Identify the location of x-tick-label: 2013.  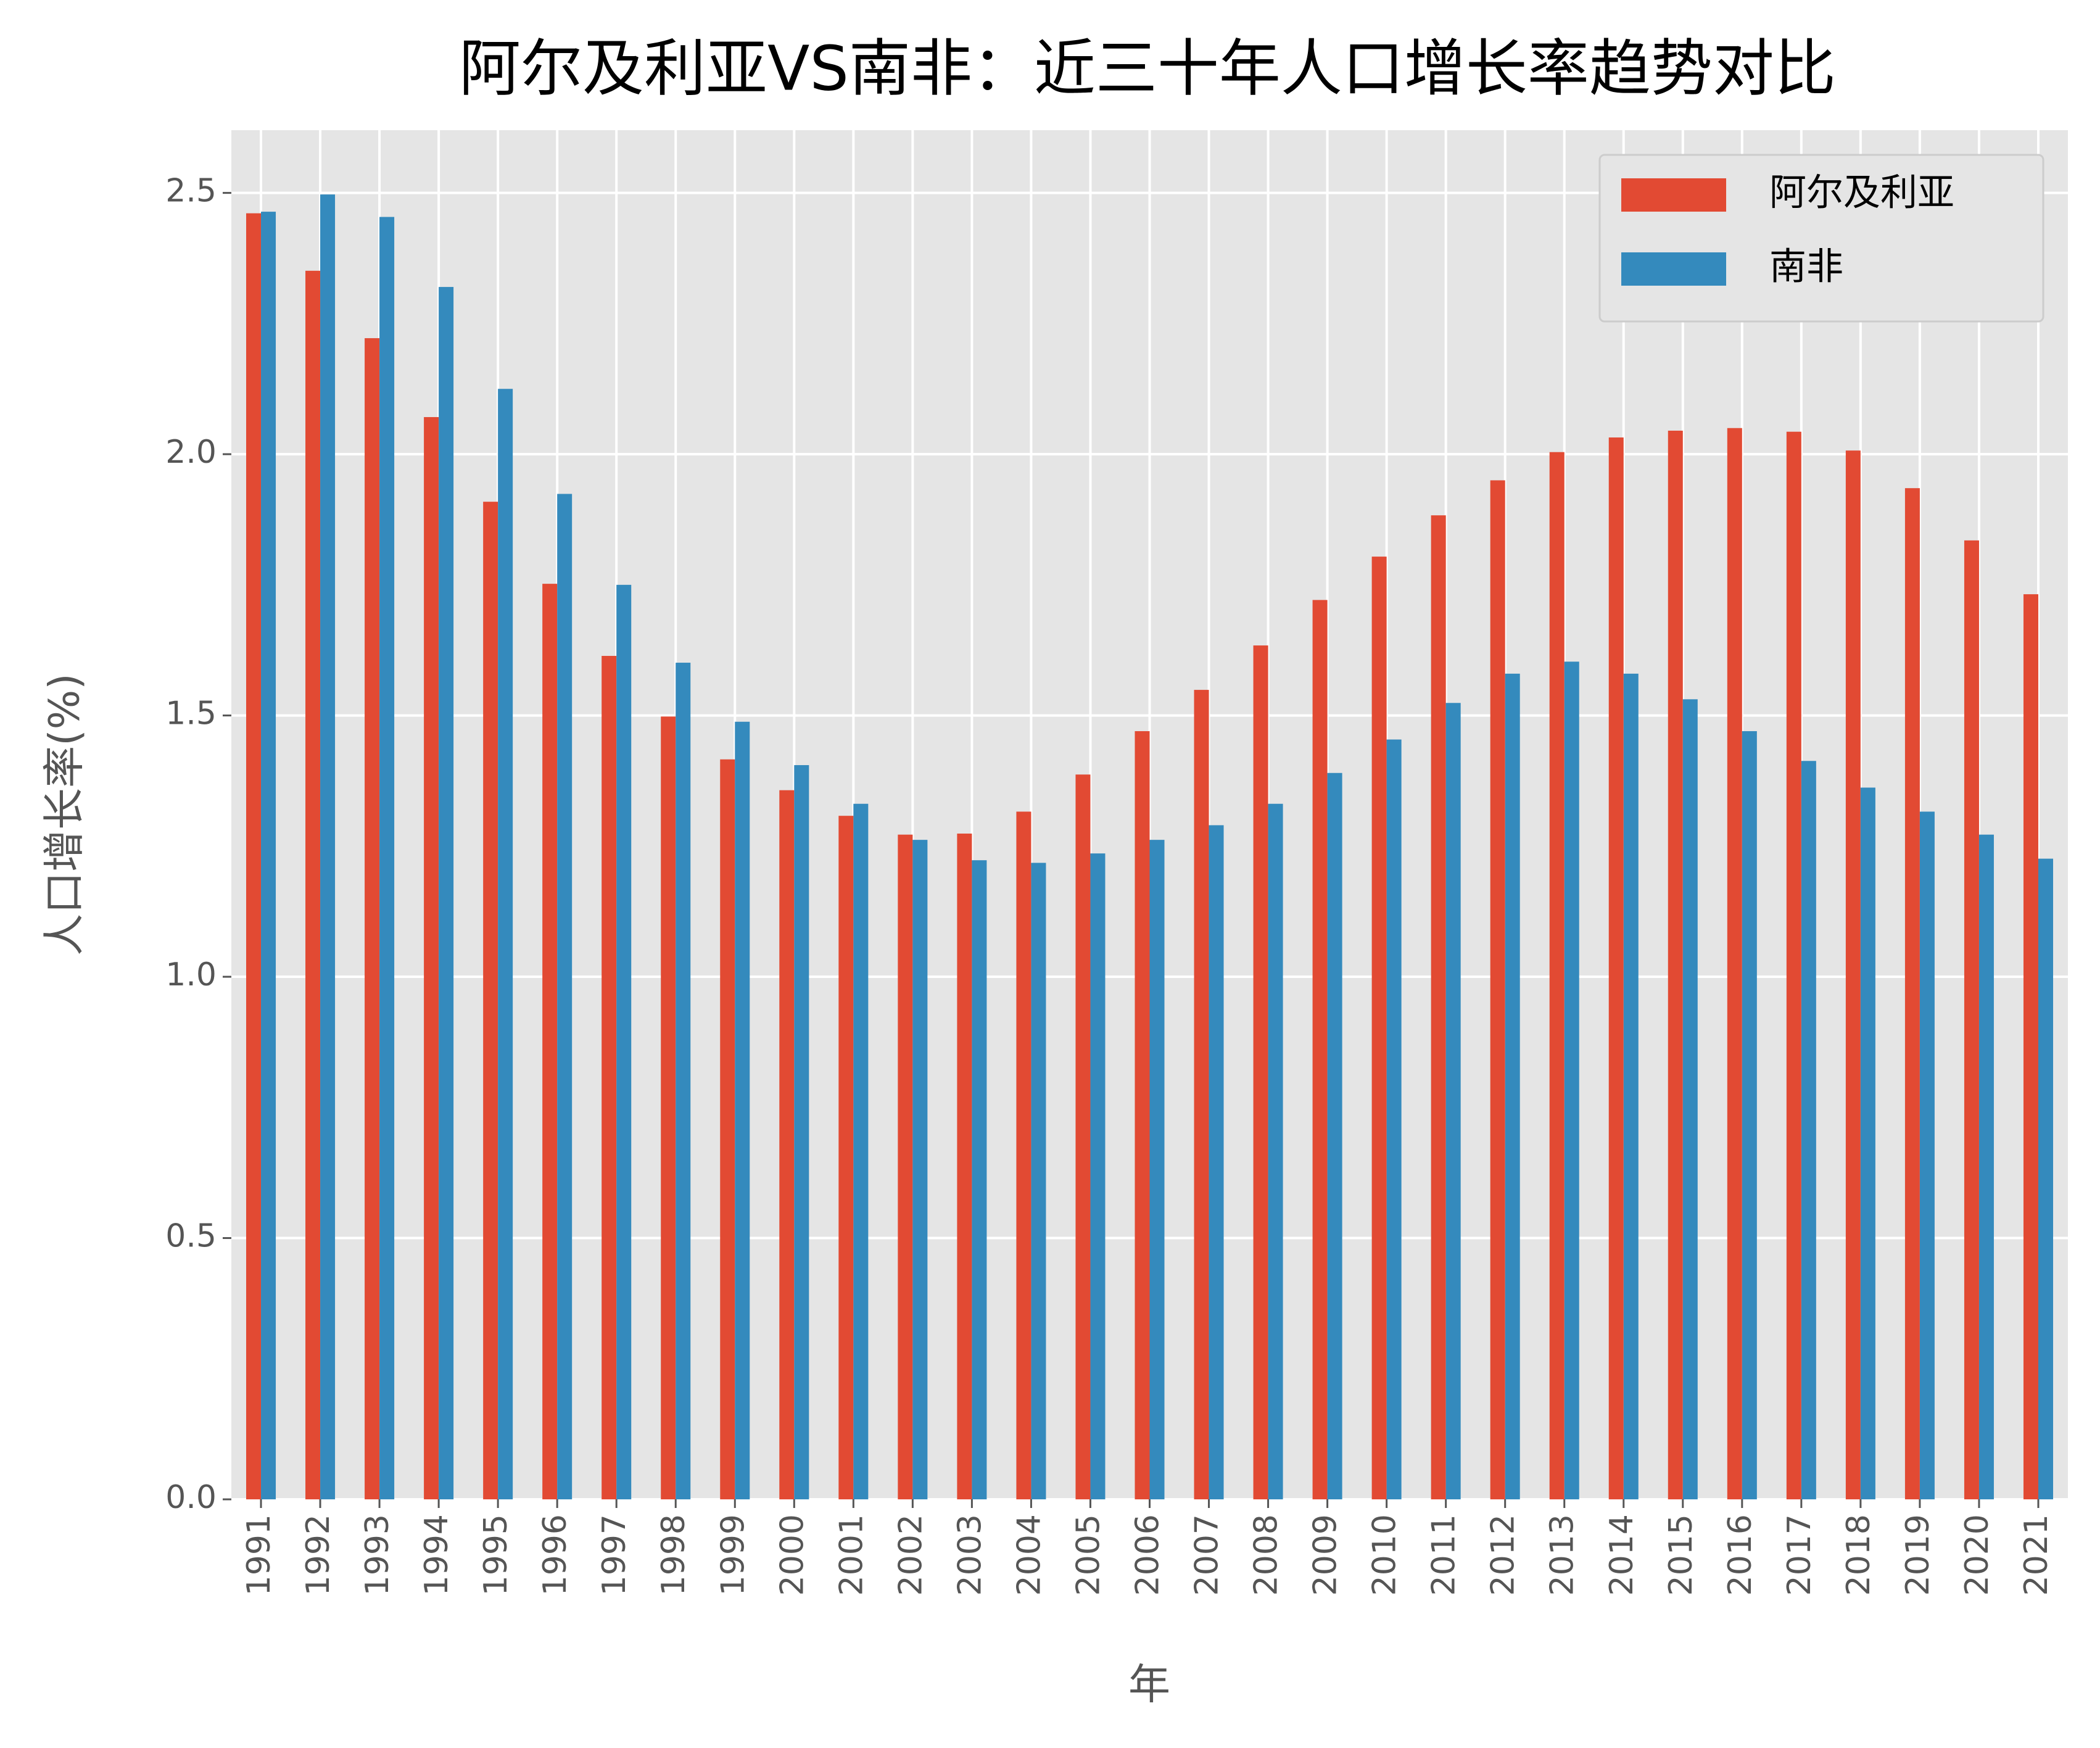
(1563, 1555).